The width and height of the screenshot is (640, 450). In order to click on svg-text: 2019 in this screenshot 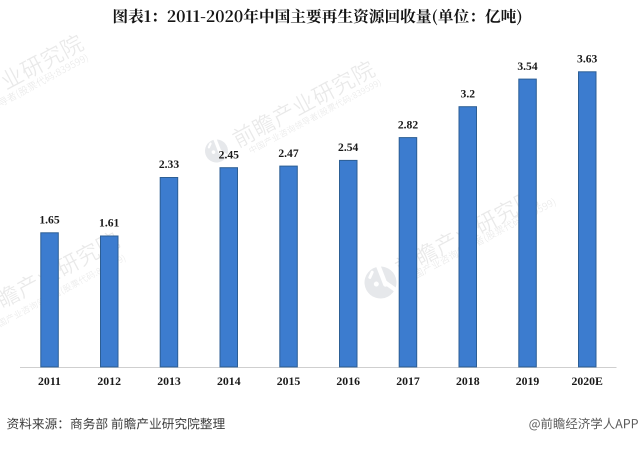, I will do `click(528, 381)`.